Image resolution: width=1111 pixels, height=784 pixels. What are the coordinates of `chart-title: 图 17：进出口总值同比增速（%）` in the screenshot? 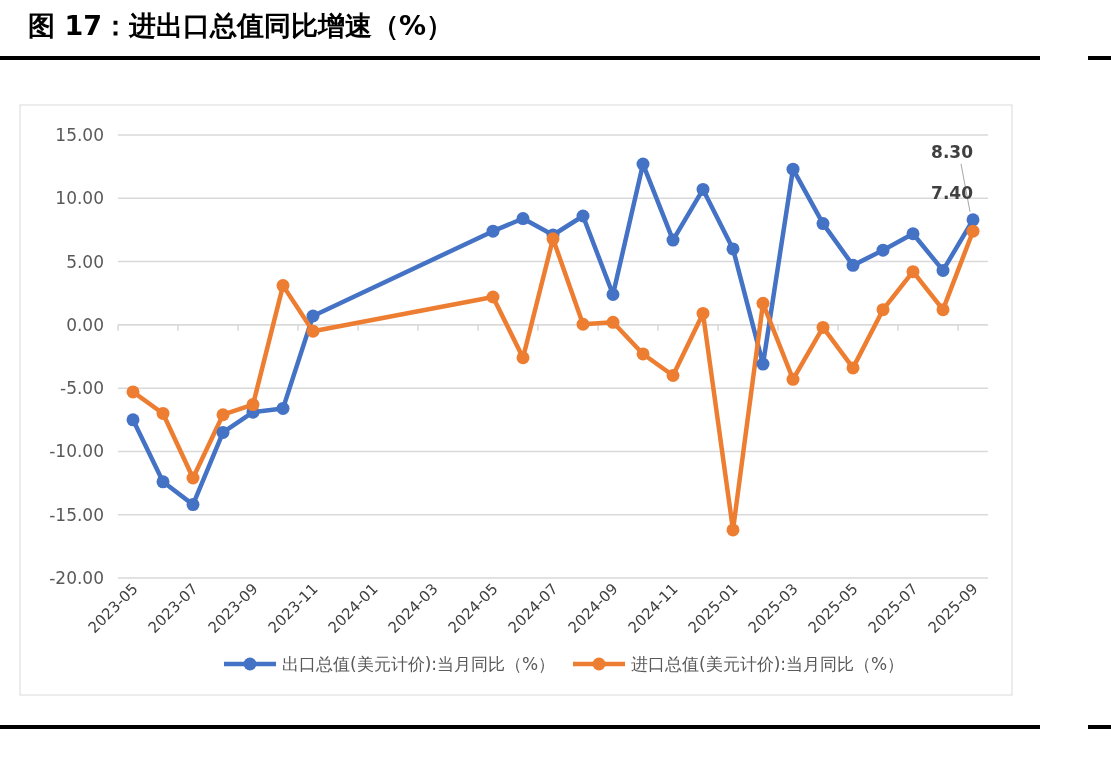 It's located at (241, 25).